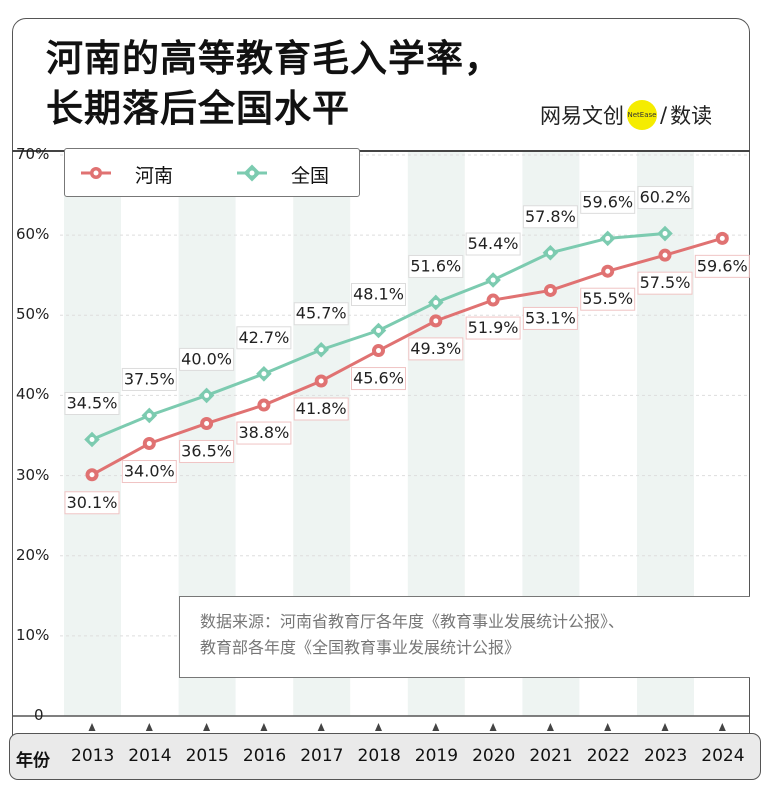 The width and height of the screenshot is (770, 800). I want to click on source-line-2: 教育部各年度《全国教育事业发展统计公报》, so click(360, 647).